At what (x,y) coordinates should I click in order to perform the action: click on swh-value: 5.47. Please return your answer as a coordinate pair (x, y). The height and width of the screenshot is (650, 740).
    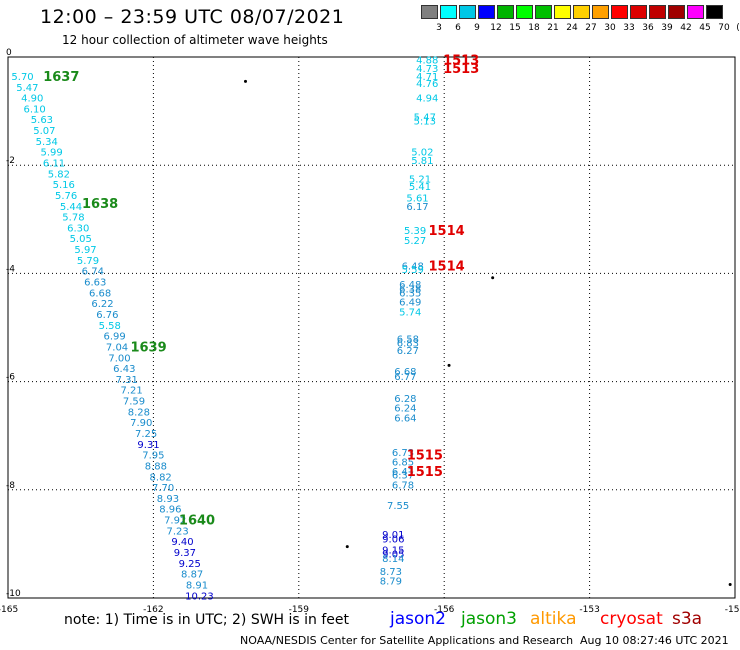
    Looking at the image, I should click on (27, 88).